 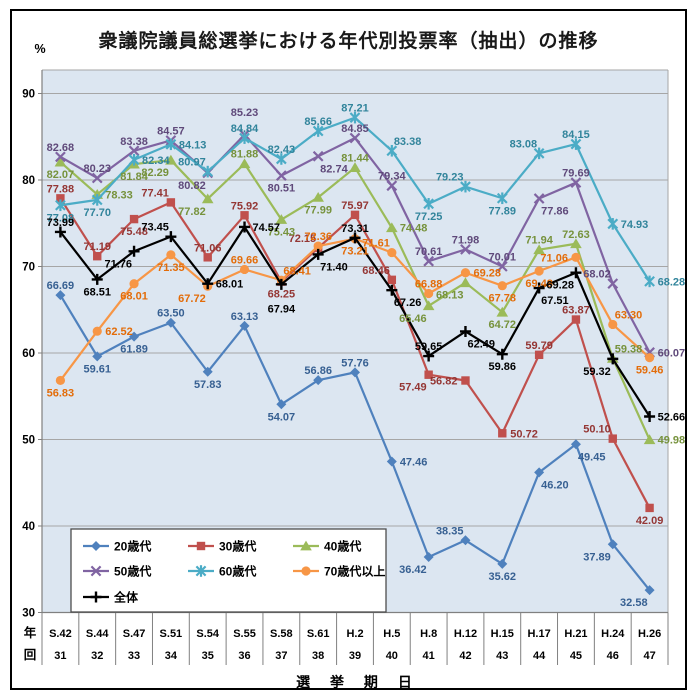 I want to click on data-label: 82.34, so click(x=156, y=161).